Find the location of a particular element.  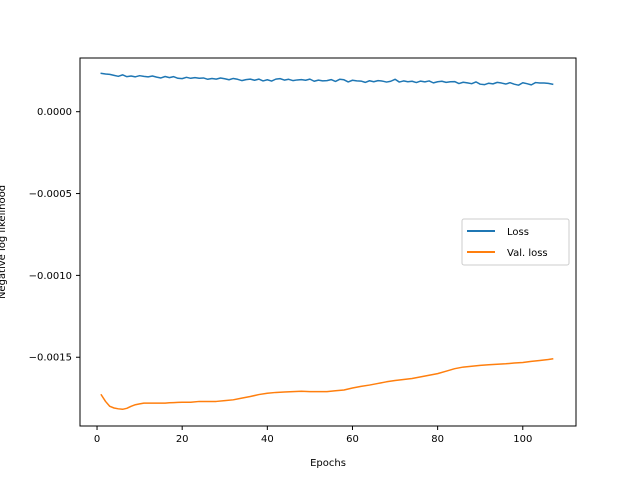

legend: Loss Val. loss is located at coordinates (515, 242).